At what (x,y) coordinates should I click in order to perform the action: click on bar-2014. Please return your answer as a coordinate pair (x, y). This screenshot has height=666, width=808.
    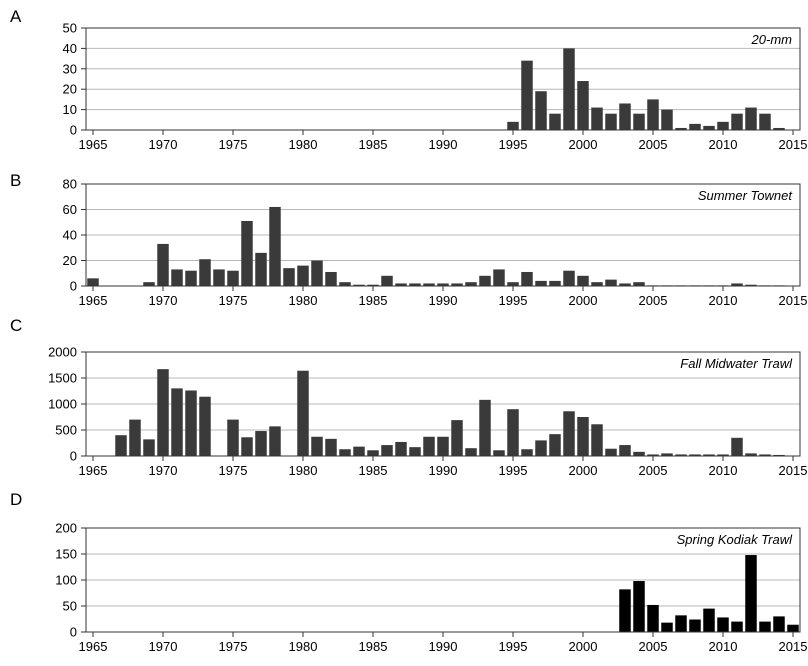
    Looking at the image, I should click on (779, 455).